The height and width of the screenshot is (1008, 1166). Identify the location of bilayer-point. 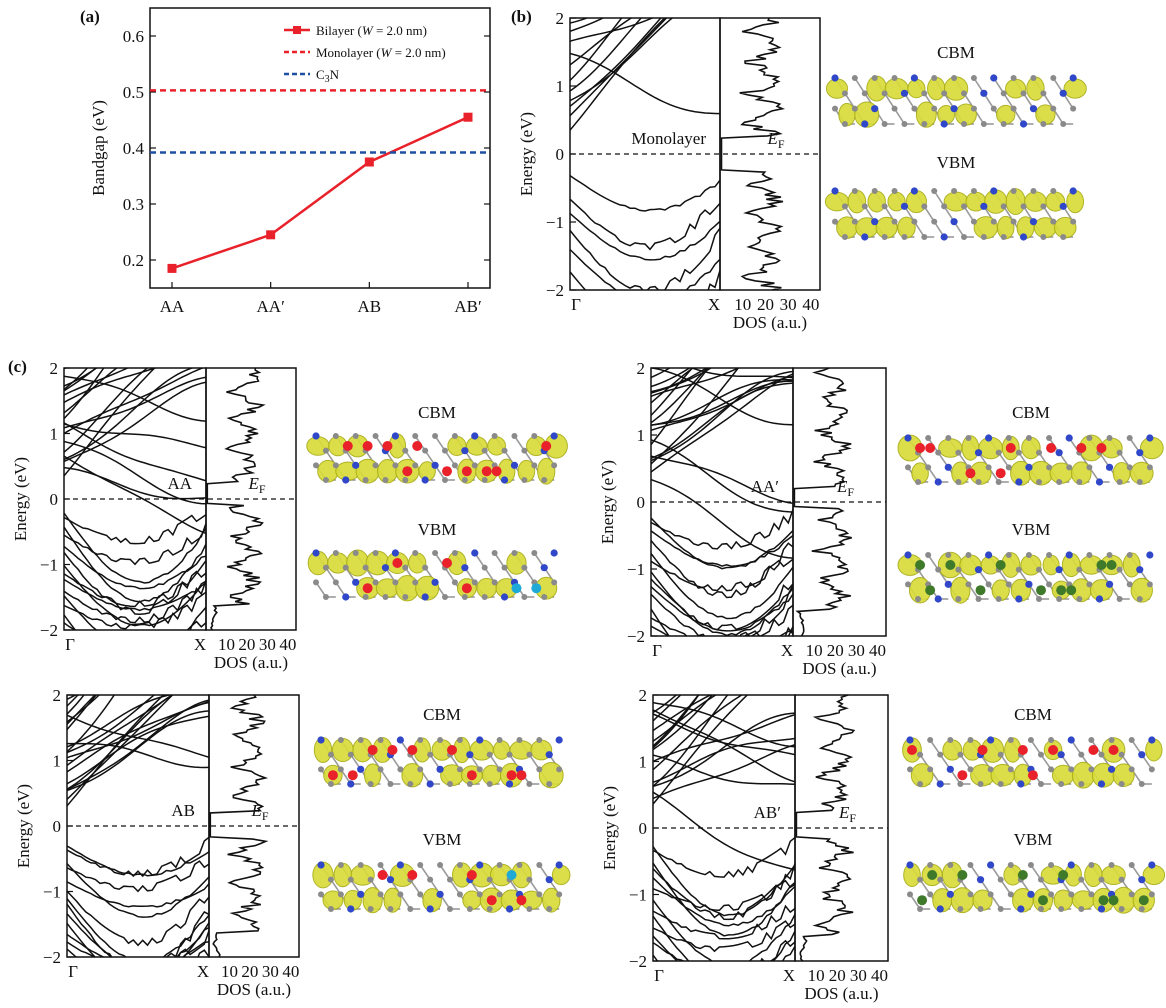
(369, 162).